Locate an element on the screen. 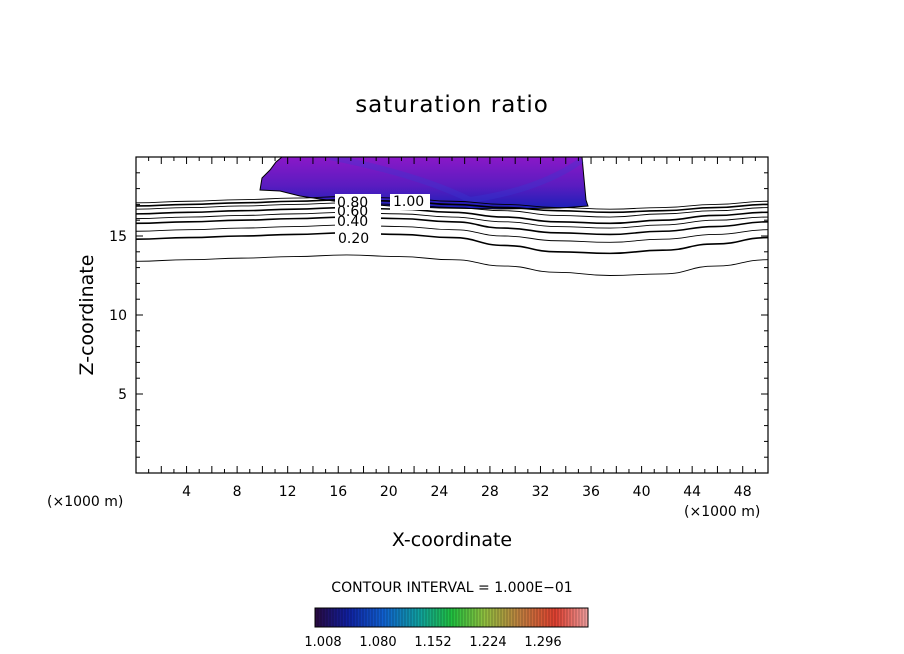 Image resolution: width=904 pixels, height=654 pixels. y-tick-label: 10 is located at coordinates (118, 316).